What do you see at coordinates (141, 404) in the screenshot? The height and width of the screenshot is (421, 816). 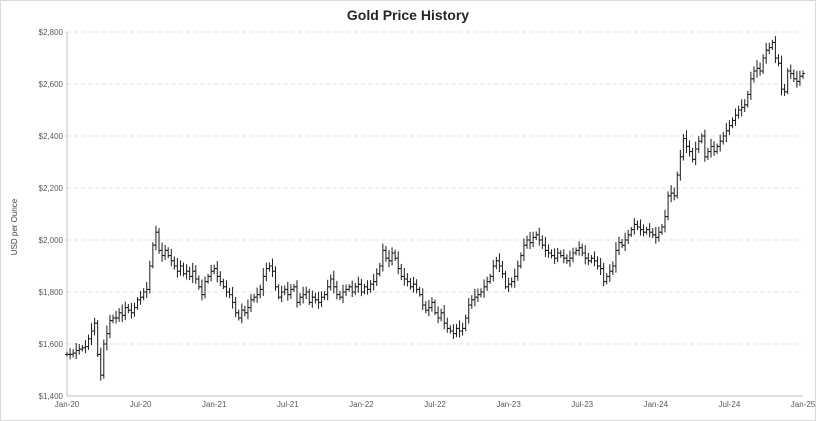 I see `x-tick-label: Jul-20` at bounding box center [141, 404].